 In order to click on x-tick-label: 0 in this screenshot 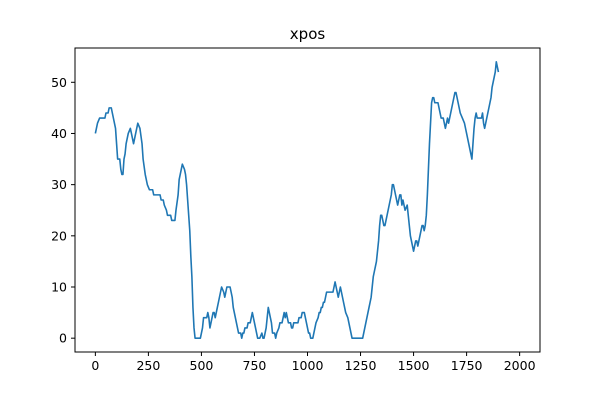, I will do `click(95, 365)`.